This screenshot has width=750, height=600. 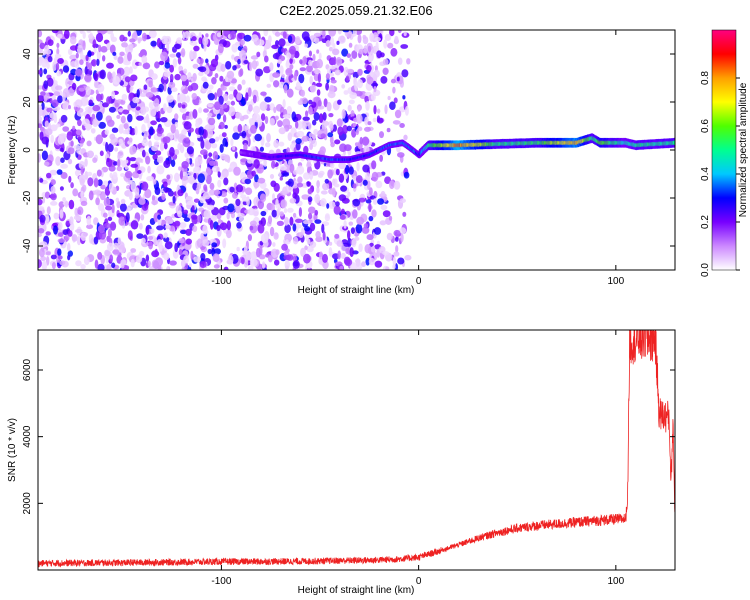 I want to click on chart-title: C2E2.2025.059.21.32.E06, so click(x=355, y=10).